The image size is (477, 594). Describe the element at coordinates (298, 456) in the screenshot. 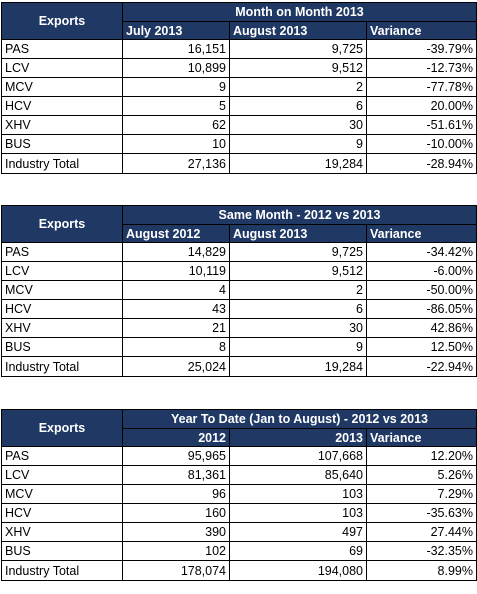

I see `cell-value: 107,668` at that location.